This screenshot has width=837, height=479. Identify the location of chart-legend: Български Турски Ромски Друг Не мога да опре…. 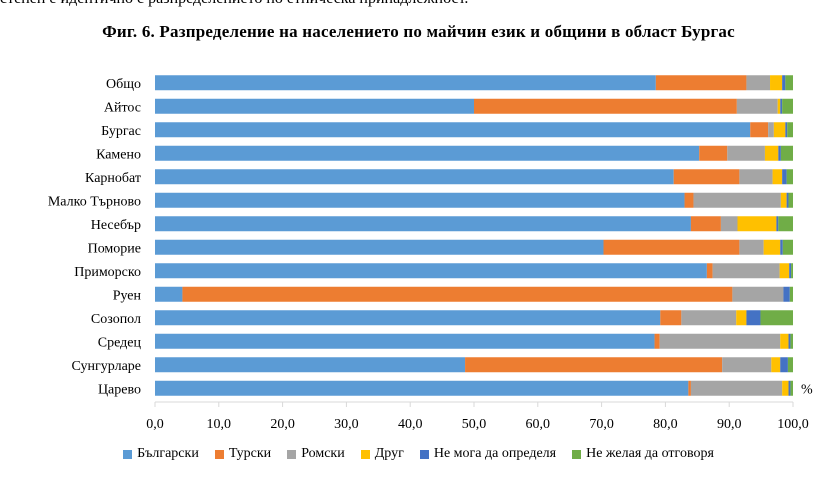
(418, 454).